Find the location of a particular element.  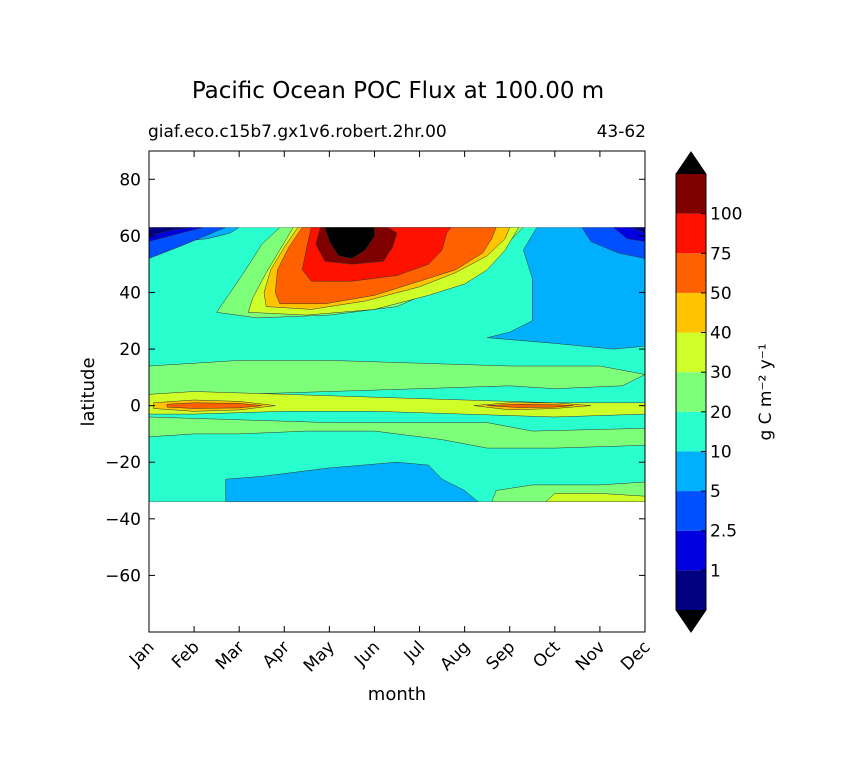

colorbar-tick-label: 30 is located at coordinates (721, 373).